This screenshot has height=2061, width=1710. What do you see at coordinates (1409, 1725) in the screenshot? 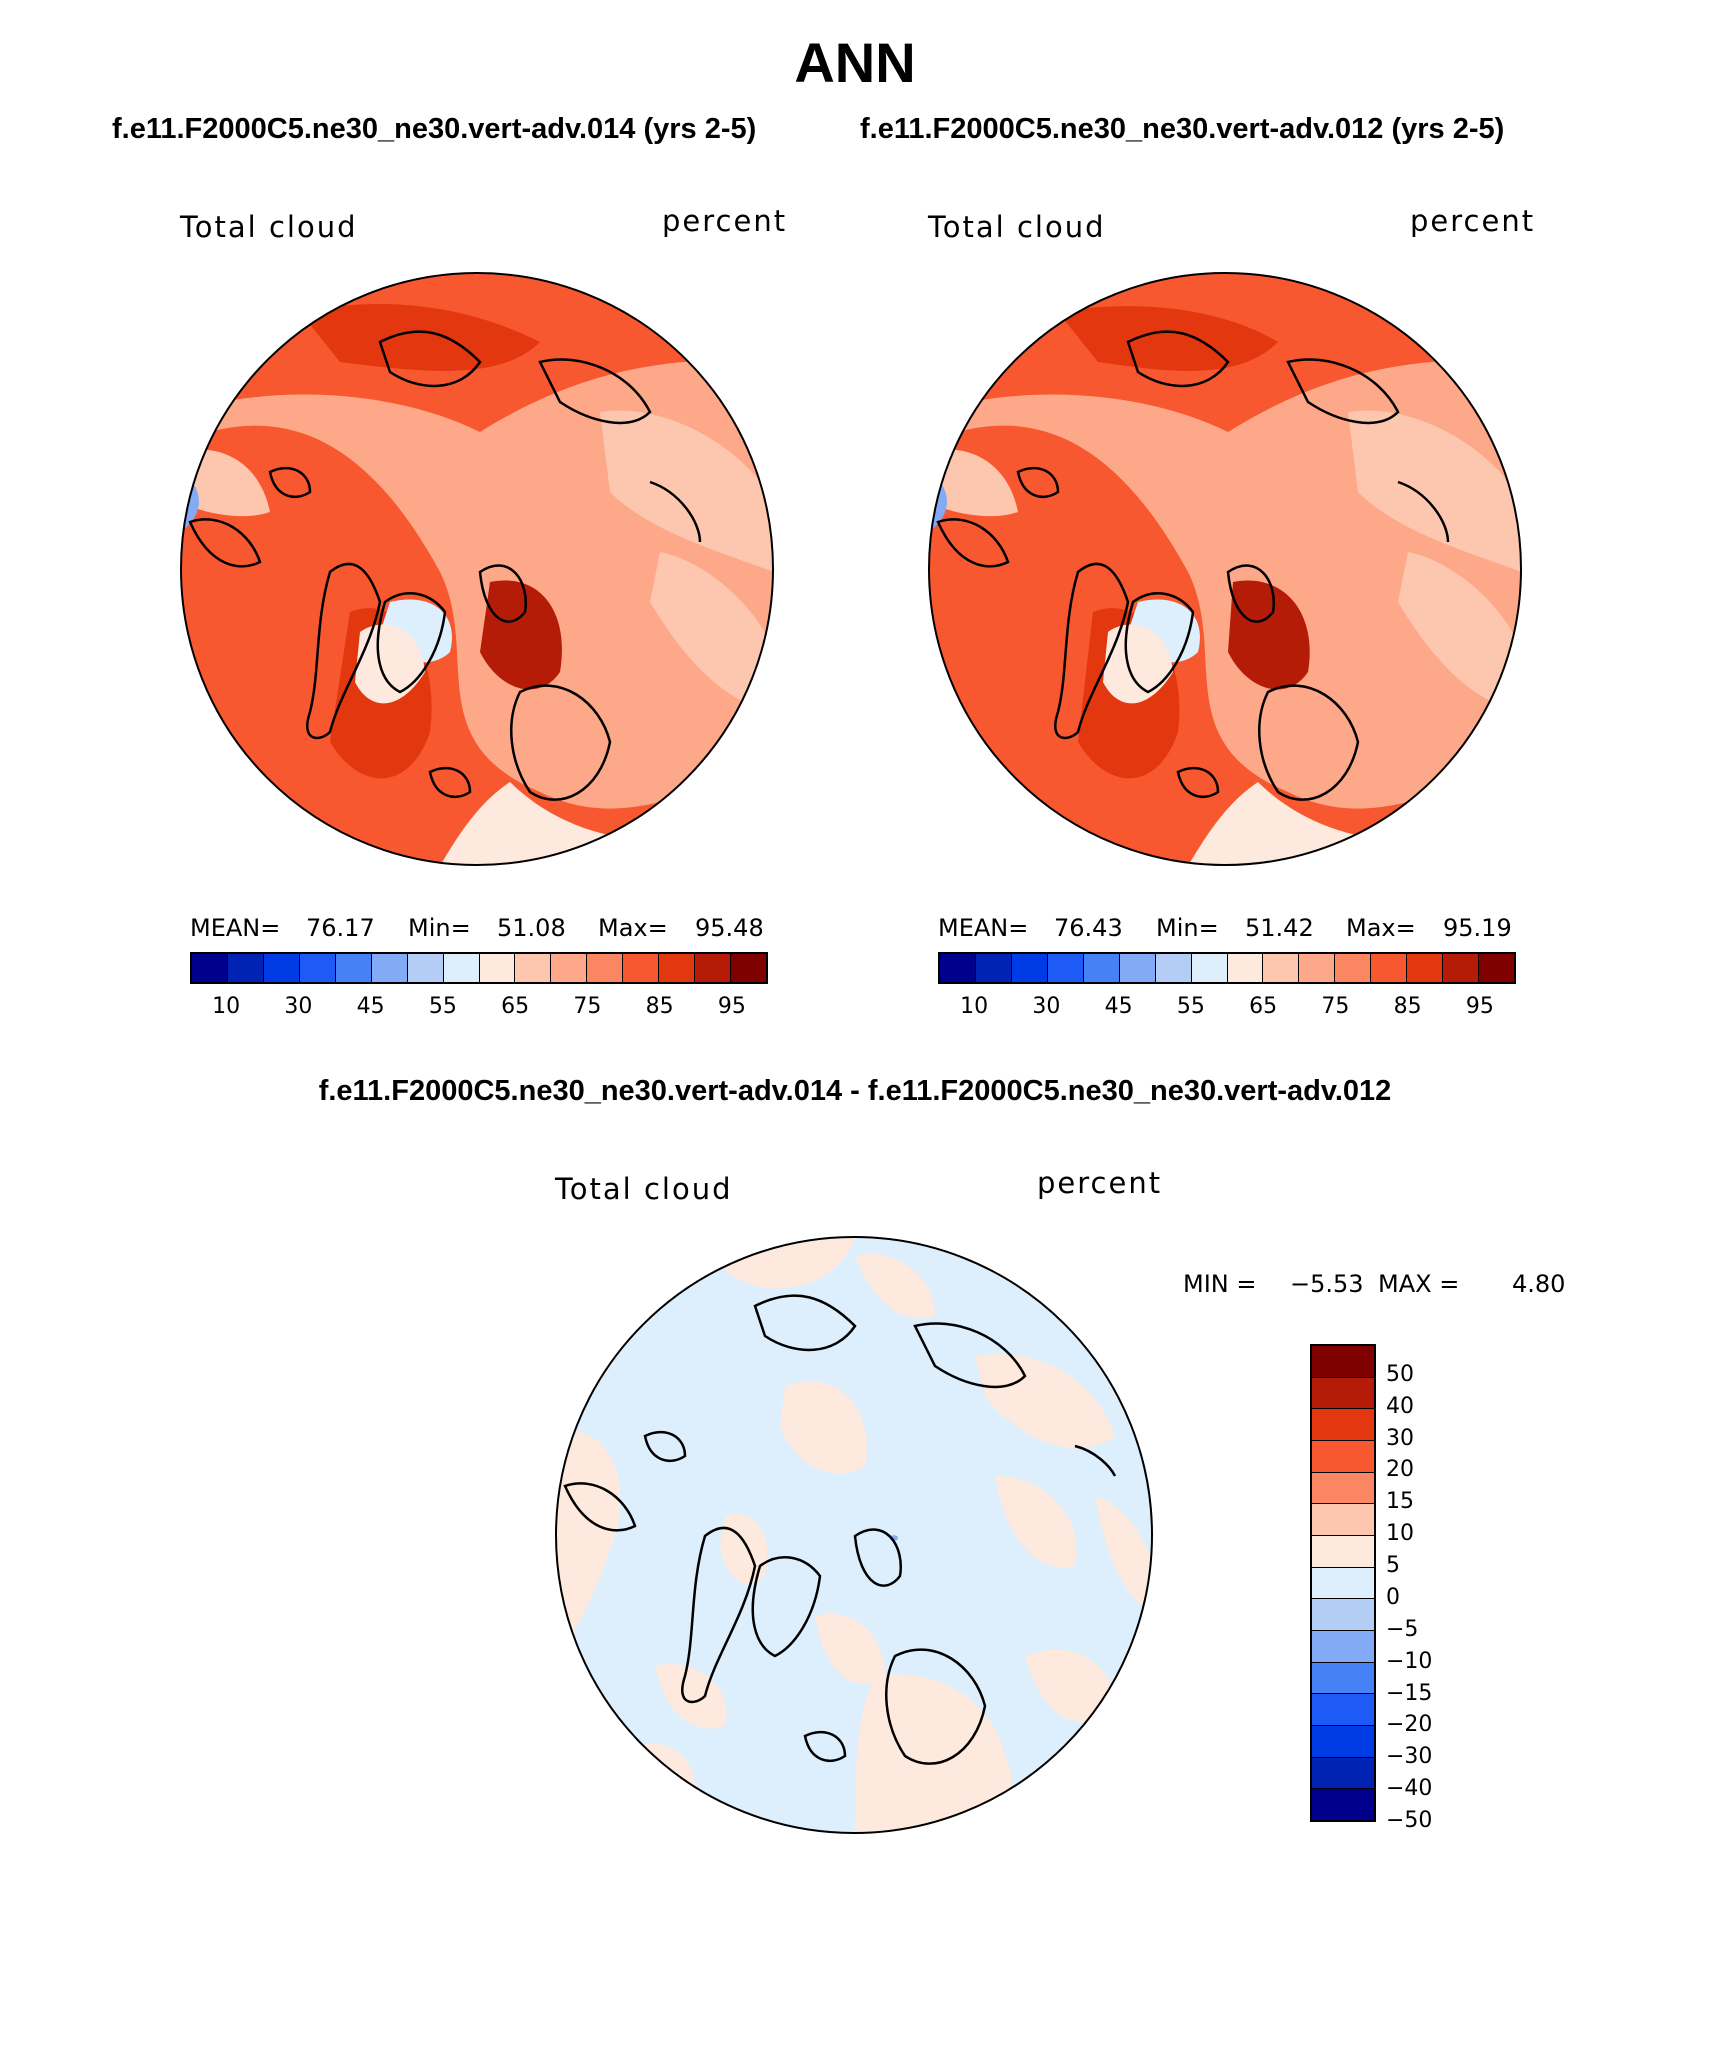
I see `colorbar-tick-label: −20` at bounding box center [1409, 1725].